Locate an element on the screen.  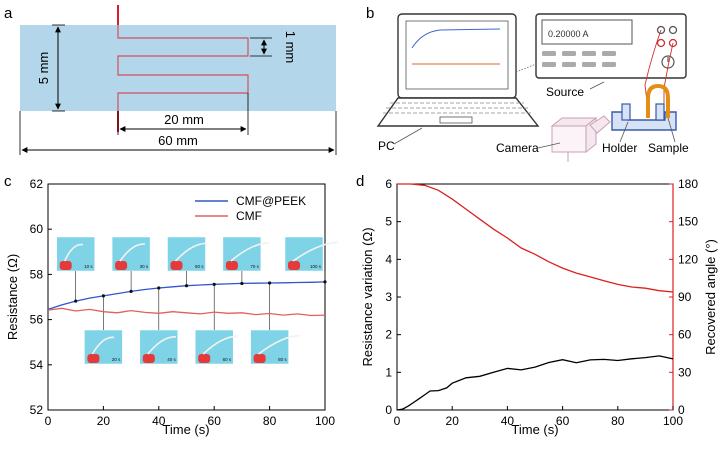
gap-label: 1 mm is located at coordinates (290, 47).